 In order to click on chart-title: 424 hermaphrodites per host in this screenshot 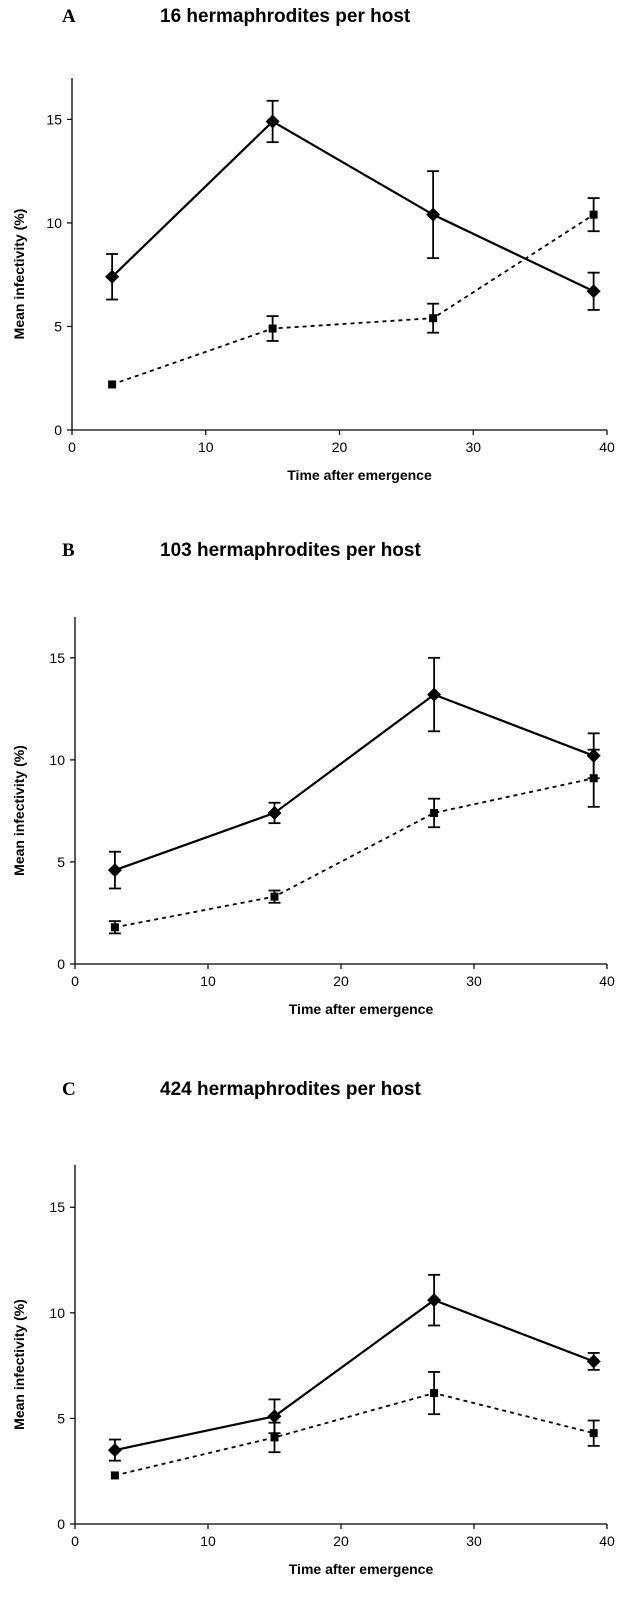, I will do `click(290, 1089)`.